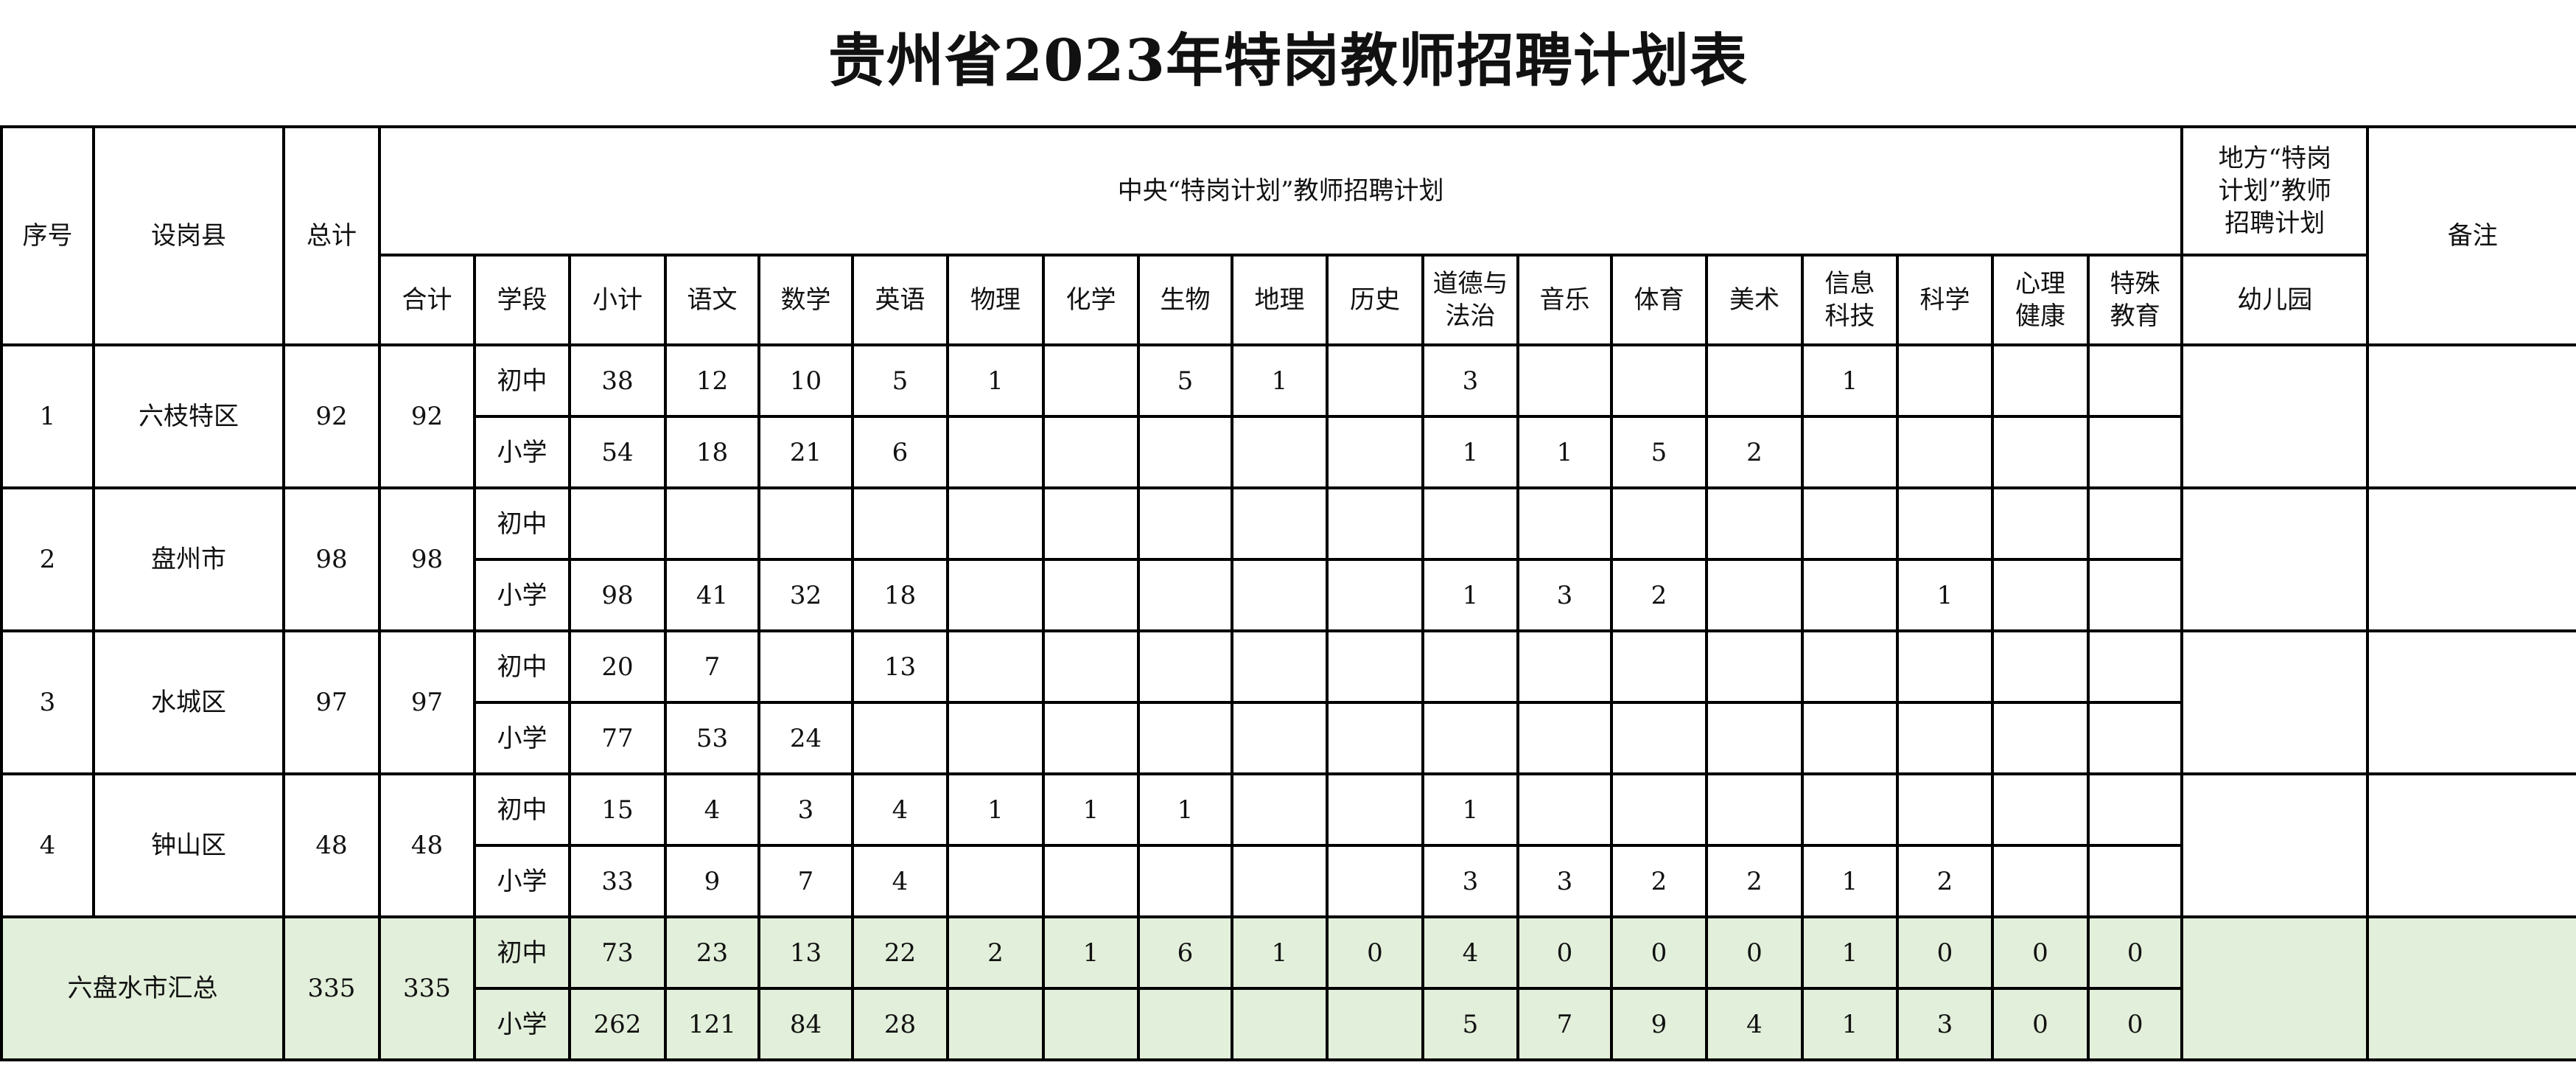 The height and width of the screenshot is (1068, 2576). I want to click on sum-cell: 335, so click(427, 988).